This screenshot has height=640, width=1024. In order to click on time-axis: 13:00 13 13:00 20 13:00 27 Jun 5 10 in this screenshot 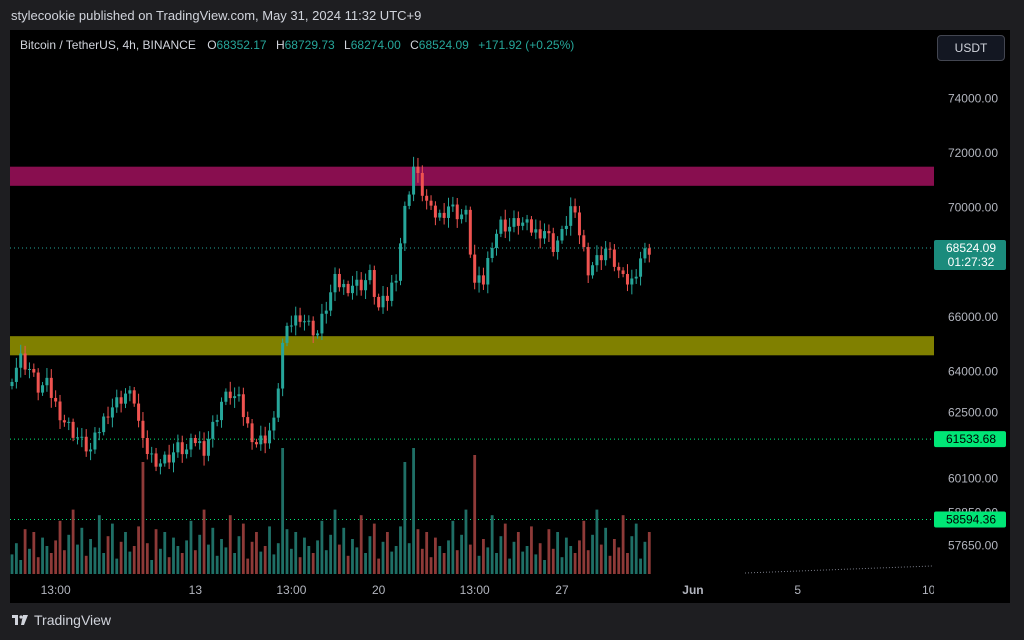, I will do `click(472, 588)`.